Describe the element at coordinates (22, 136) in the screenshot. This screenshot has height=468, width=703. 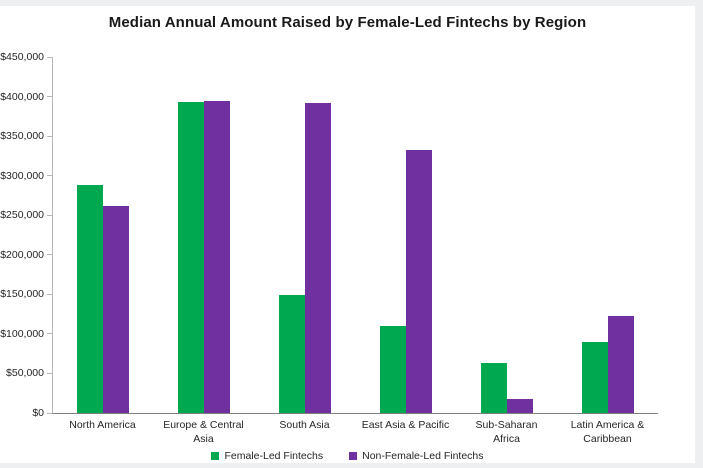
I see `y-tick-label: $350,000` at that location.